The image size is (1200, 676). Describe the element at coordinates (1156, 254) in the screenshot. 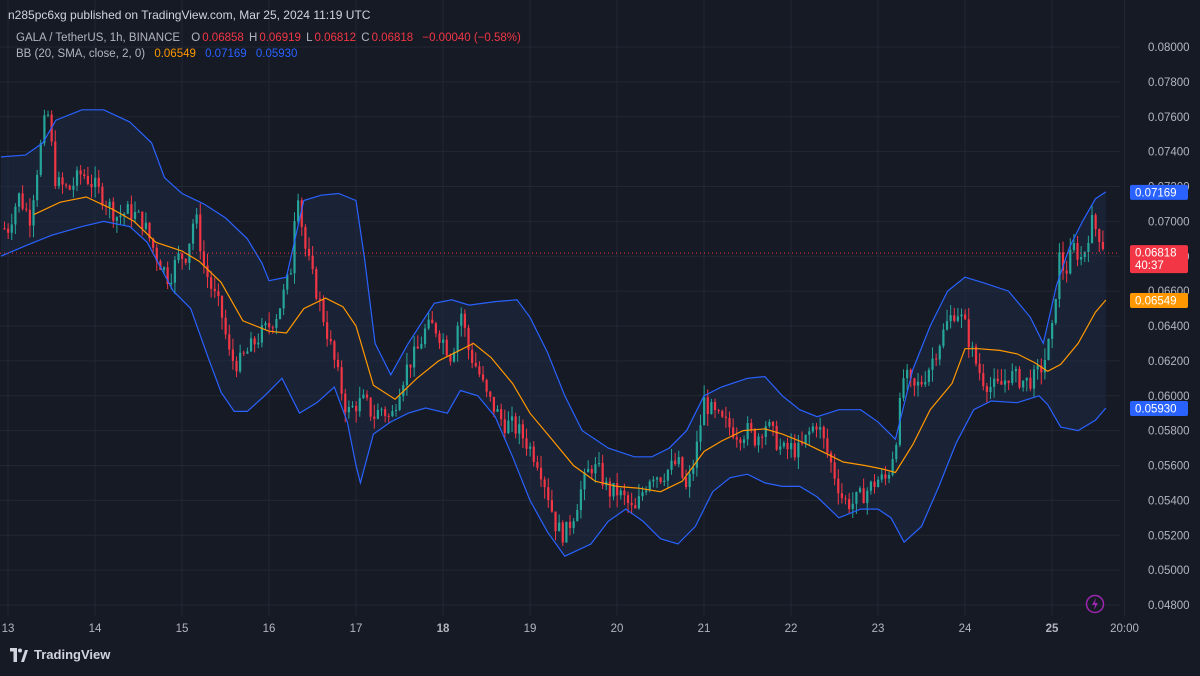

I see `price-badge-label: 0.06818` at that location.